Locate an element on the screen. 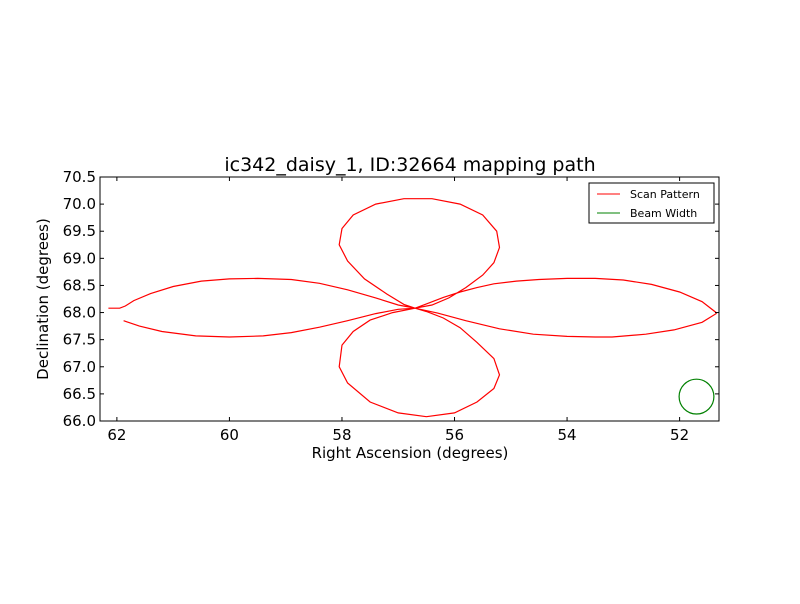 The height and width of the screenshot is (604, 800). y-tick-label: 68.0 is located at coordinates (79, 313).